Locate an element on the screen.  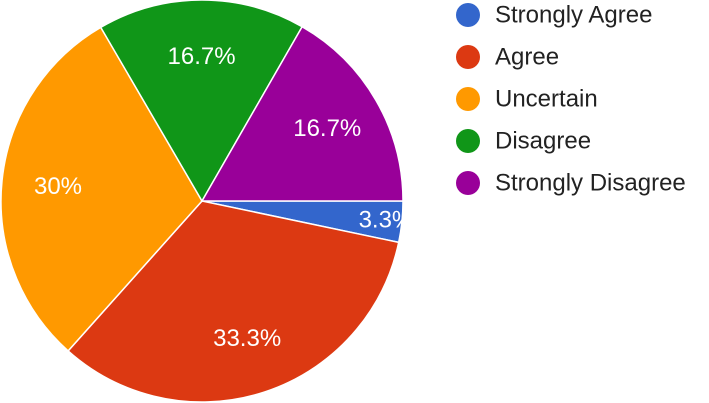
pie-slice-strongly-disagree is located at coordinates (302, 113).